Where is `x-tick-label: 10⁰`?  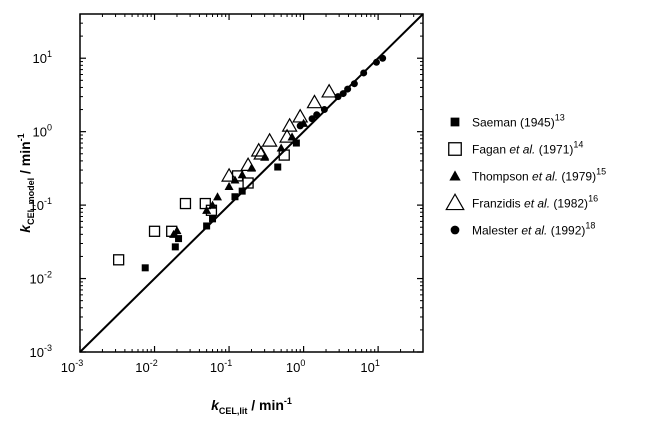
x-tick-label: 10⁰ is located at coordinates (295, 366).